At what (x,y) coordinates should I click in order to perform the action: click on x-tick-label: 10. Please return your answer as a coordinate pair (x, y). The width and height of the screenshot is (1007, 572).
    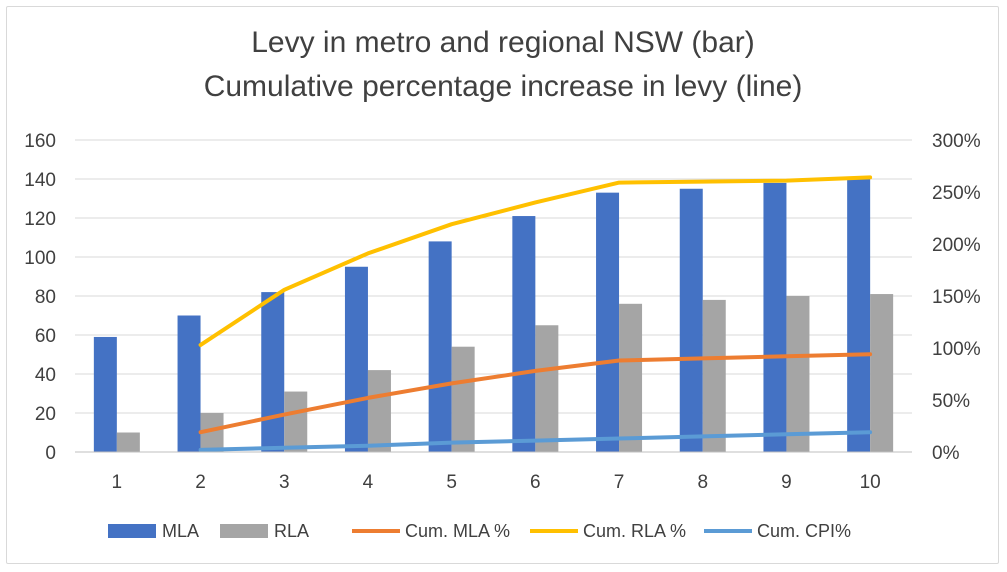
    Looking at the image, I should click on (870, 482).